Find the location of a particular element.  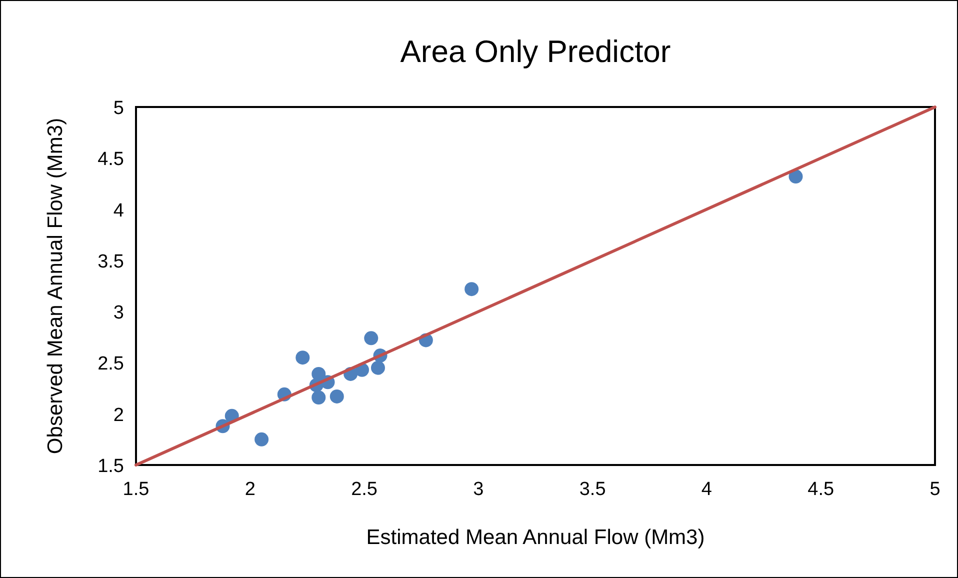

x-tick-label: 5 is located at coordinates (935, 489).